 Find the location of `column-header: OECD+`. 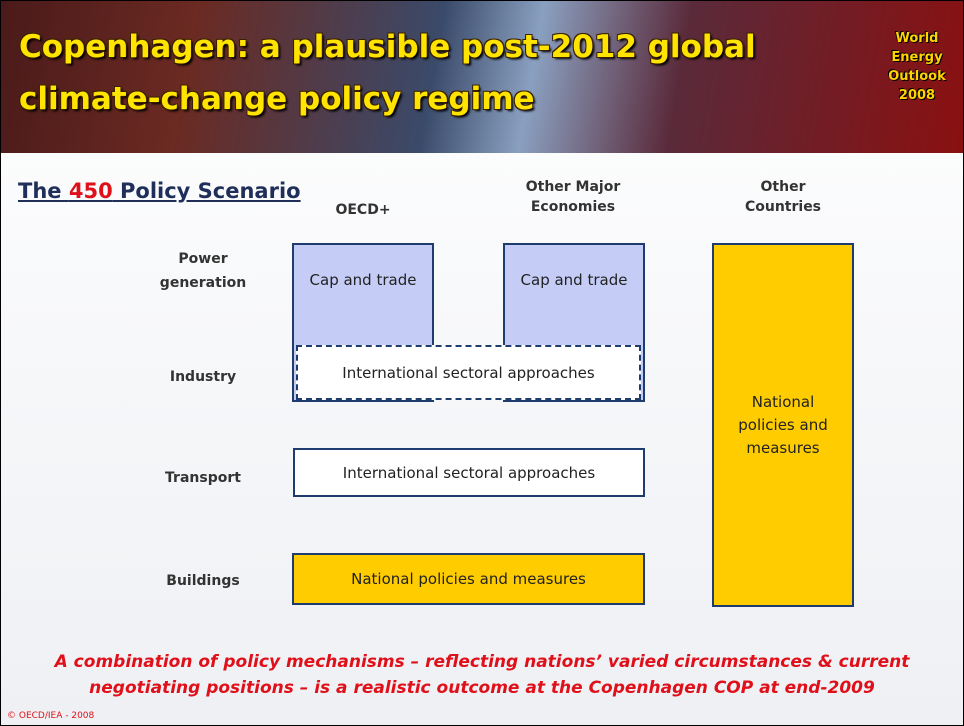

column-header: OECD+ is located at coordinates (363, 210).